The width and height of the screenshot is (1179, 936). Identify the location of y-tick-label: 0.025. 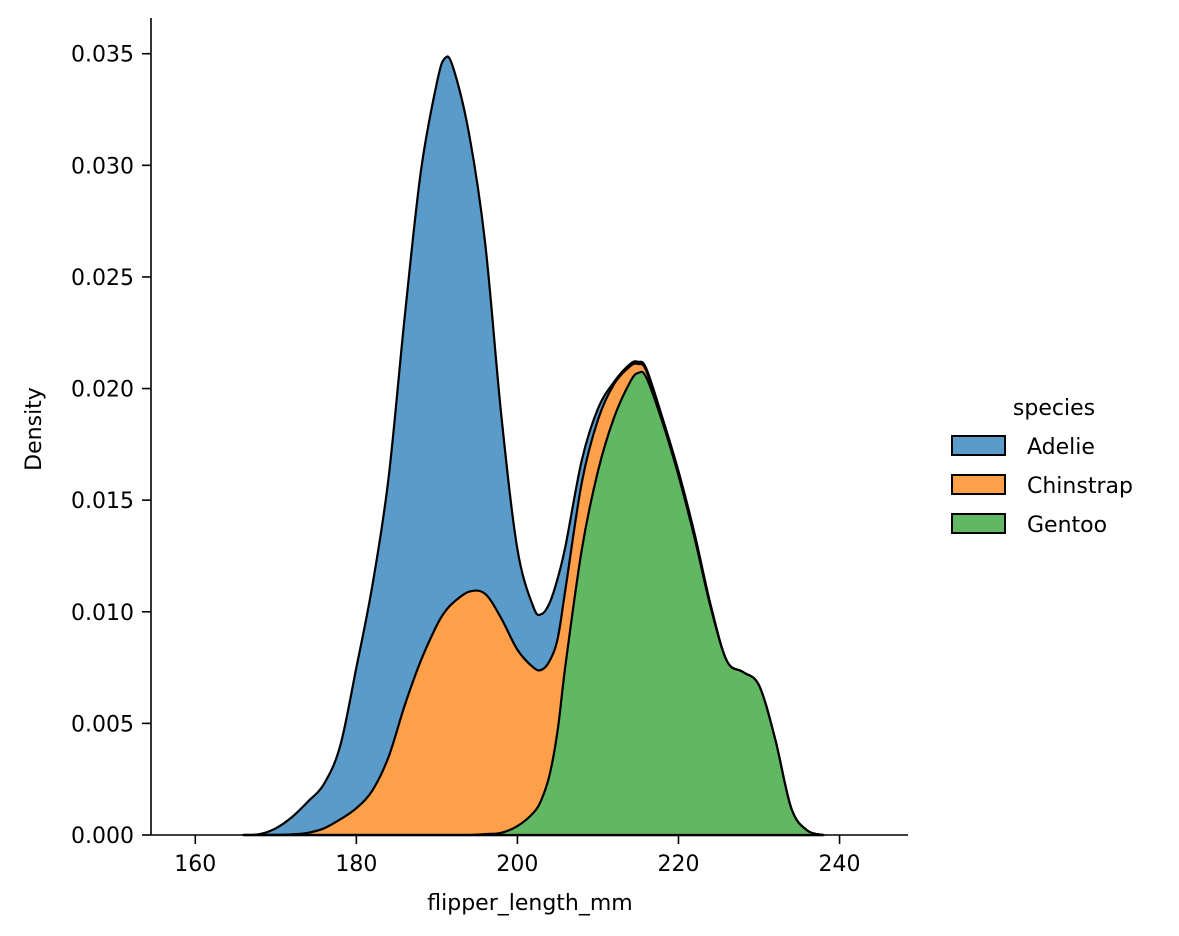
(102, 278).